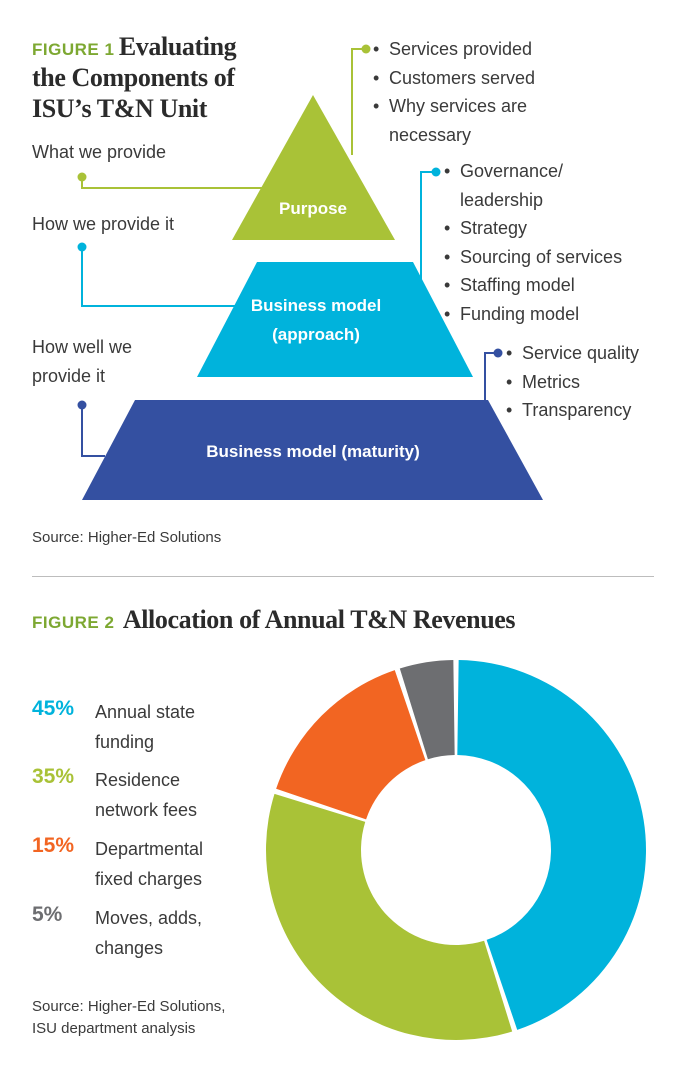 The image size is (700, 1078). I want to click on bullet-item: Governance/, so click(533, 171).